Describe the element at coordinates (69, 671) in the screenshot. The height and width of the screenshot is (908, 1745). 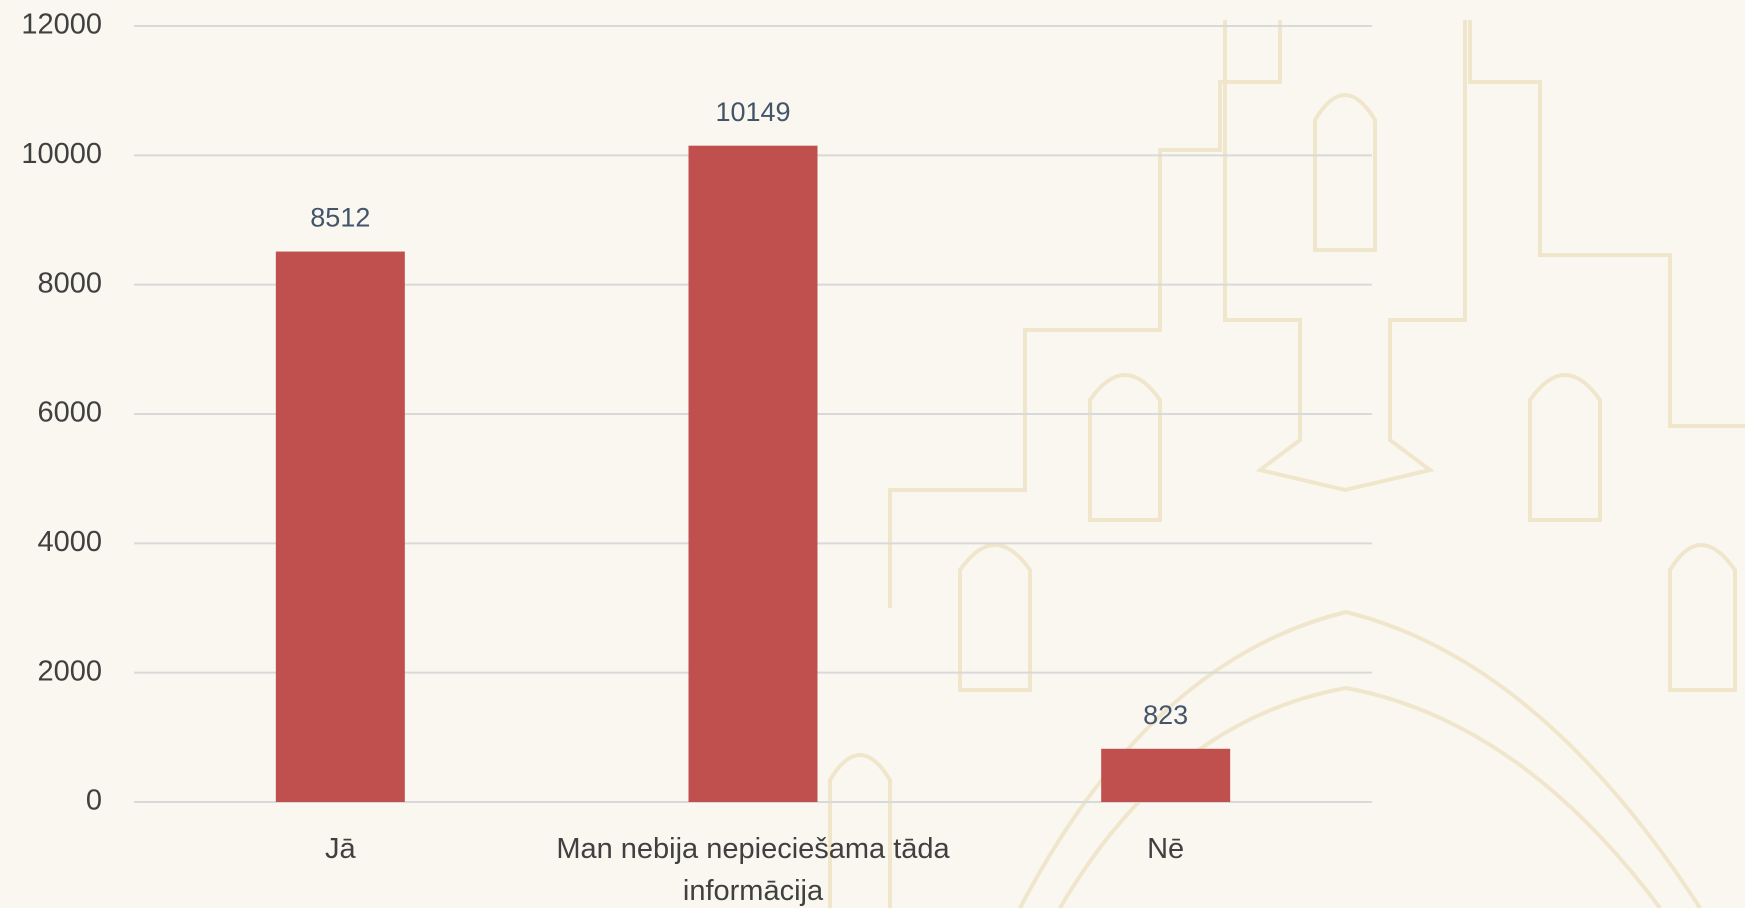
I see `y-tick-label: 2000` at that location.